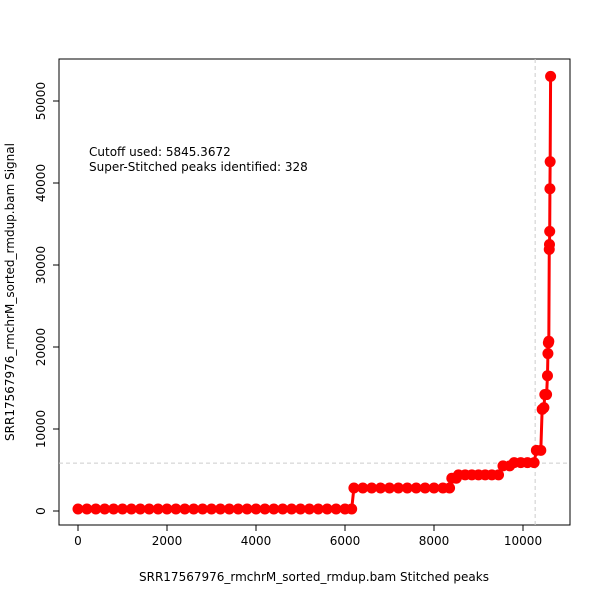 This screenshot has height=604, width=600. What do you see at coordinates (78, 541) in the screenshot?
I see `x-tick-label: 0` at bounding box center [78, 541].